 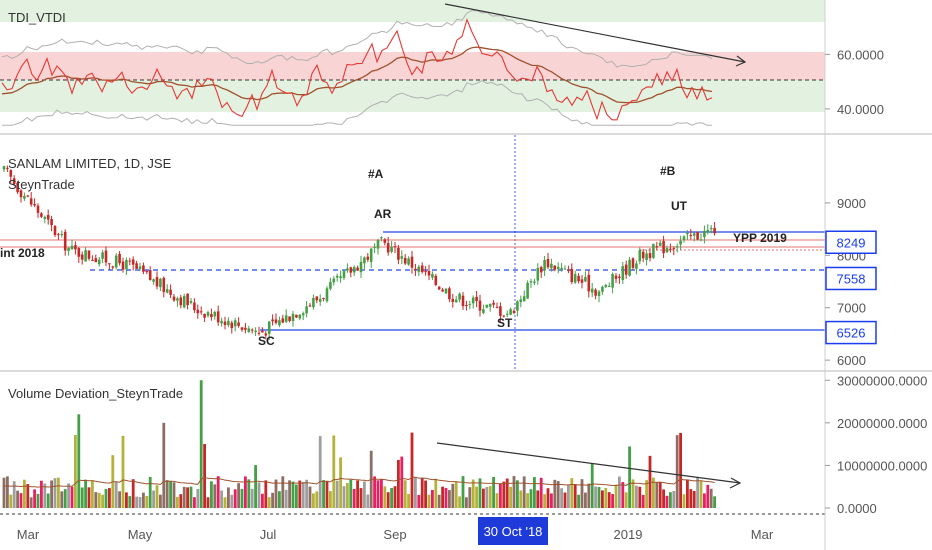 I want to click on price-tick-label: 7000, so click(x=851, y=308).